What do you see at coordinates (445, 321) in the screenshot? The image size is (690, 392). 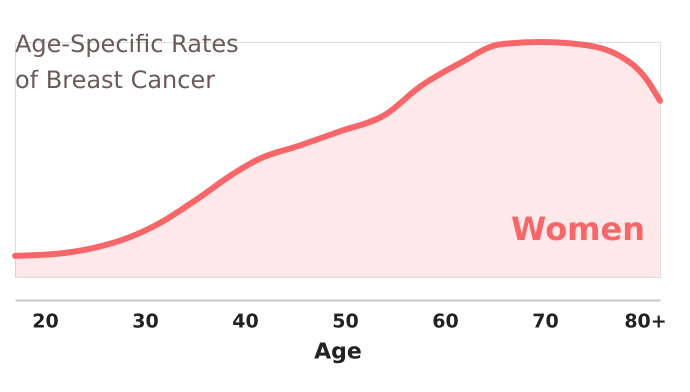 I see `x-tick-label: 60` at bounding box center [445, 321].